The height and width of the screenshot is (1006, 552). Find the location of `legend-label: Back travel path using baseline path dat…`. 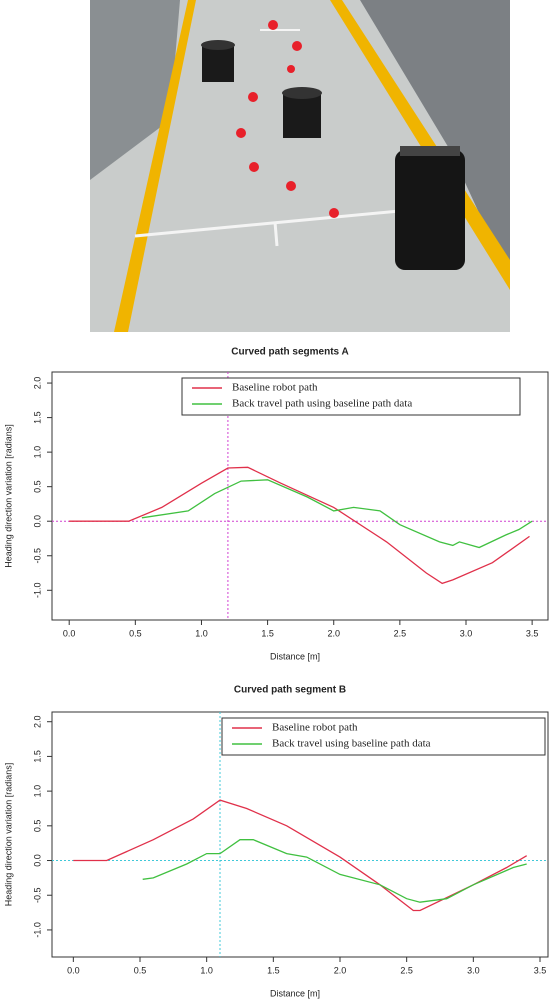

legend-label: Back travel path using baseline path dat… is located at coordinates (322, 404).